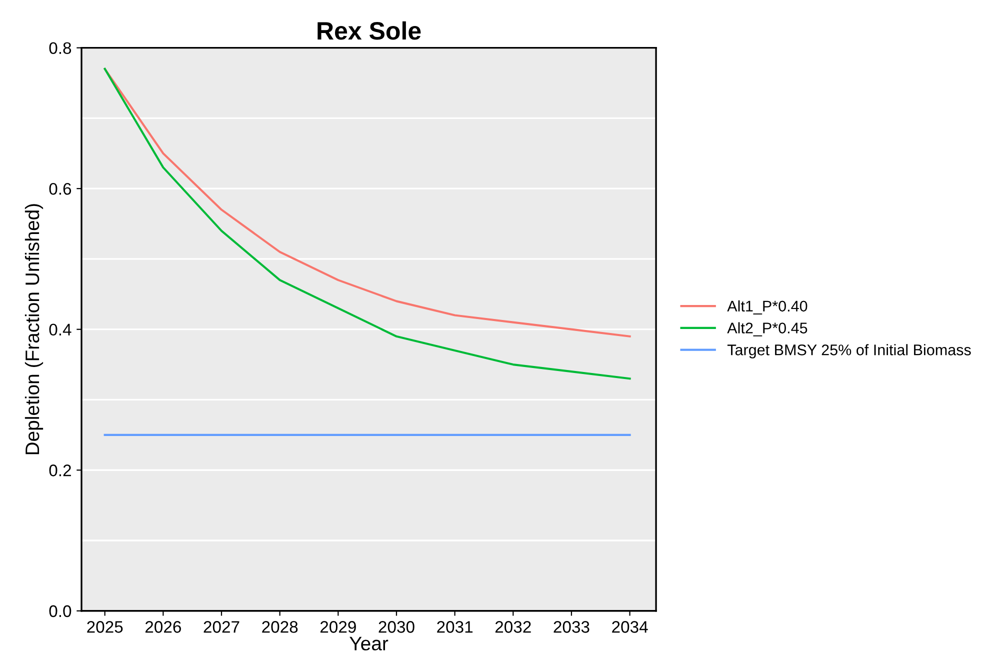 The image size is (994, 664). I want to click on y-tick-label: 0.0, so click(60, 611).